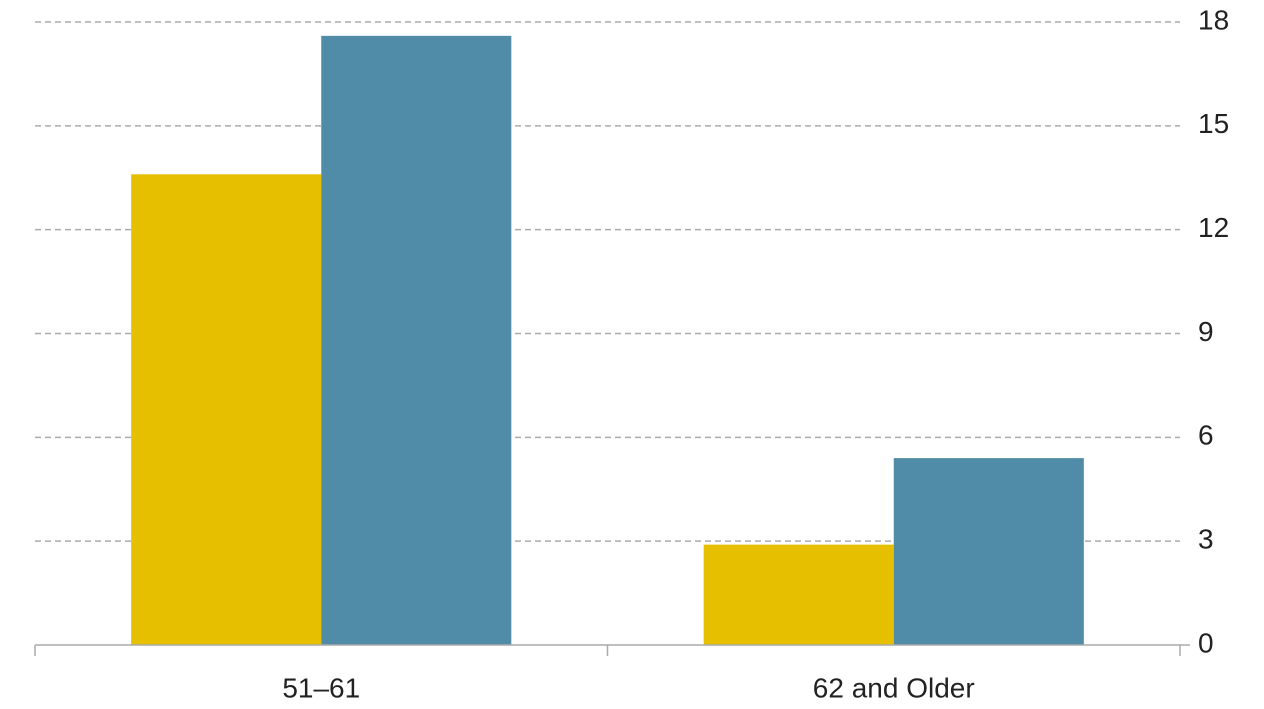 The height and width of the screenshot is (709, 1264). Describe the element at coordinates (1213, 123) in the screenshot. I see `y-tick-label: 15` at that location.